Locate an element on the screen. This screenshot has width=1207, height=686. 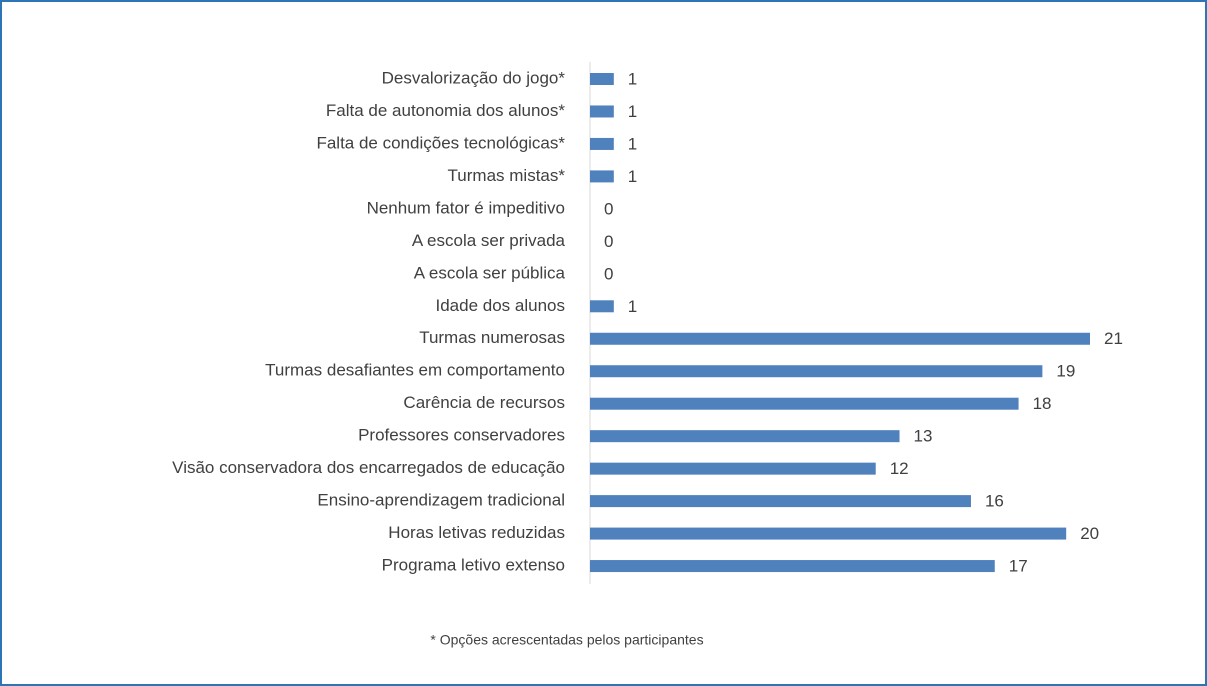
category-label: Carência de recursos is located at coordinates (484, 402).